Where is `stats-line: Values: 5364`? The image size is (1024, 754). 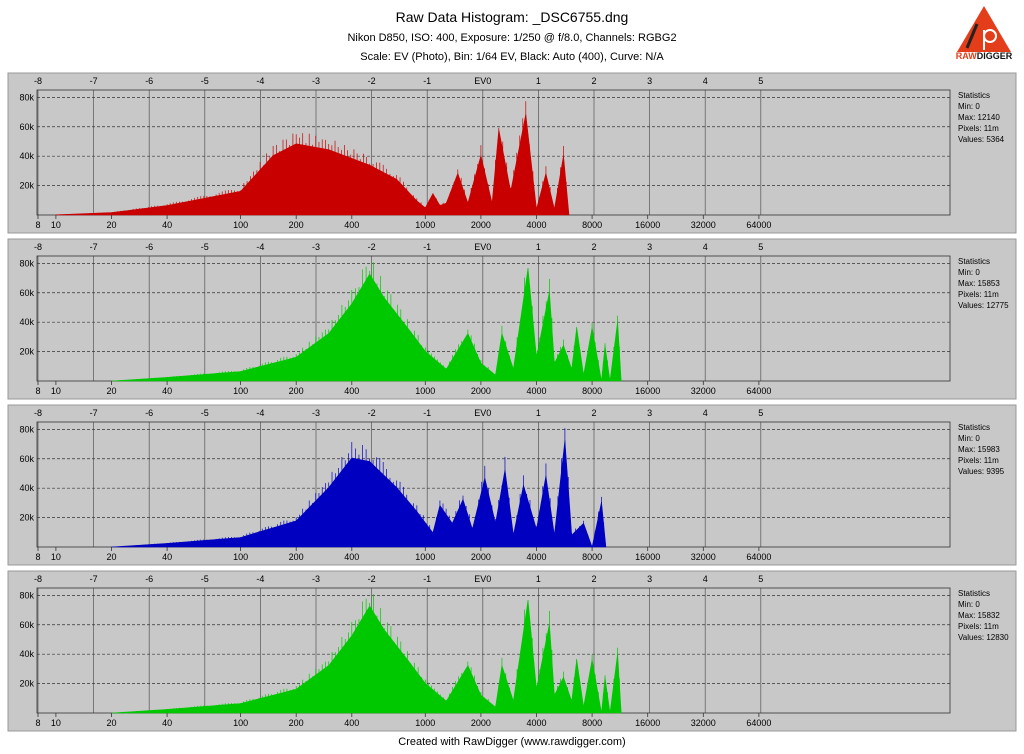
stats-line: Values: 5364 is located at coordinates (981, 139).